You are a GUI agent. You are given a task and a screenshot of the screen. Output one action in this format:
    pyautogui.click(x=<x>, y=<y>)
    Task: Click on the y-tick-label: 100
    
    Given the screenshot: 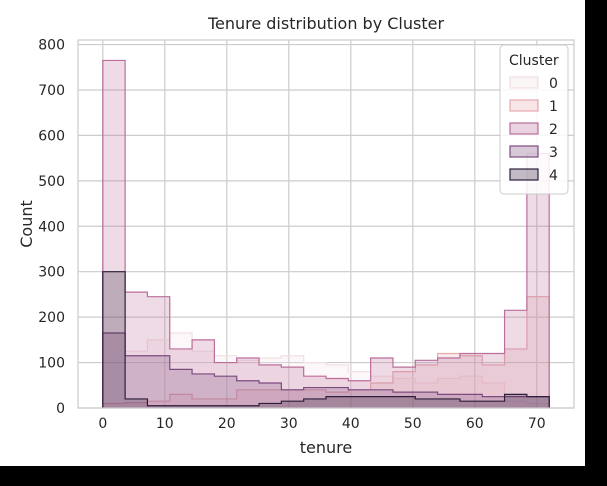 What is the action you would take?
    pyautogui.click(x=51, y=364)
    